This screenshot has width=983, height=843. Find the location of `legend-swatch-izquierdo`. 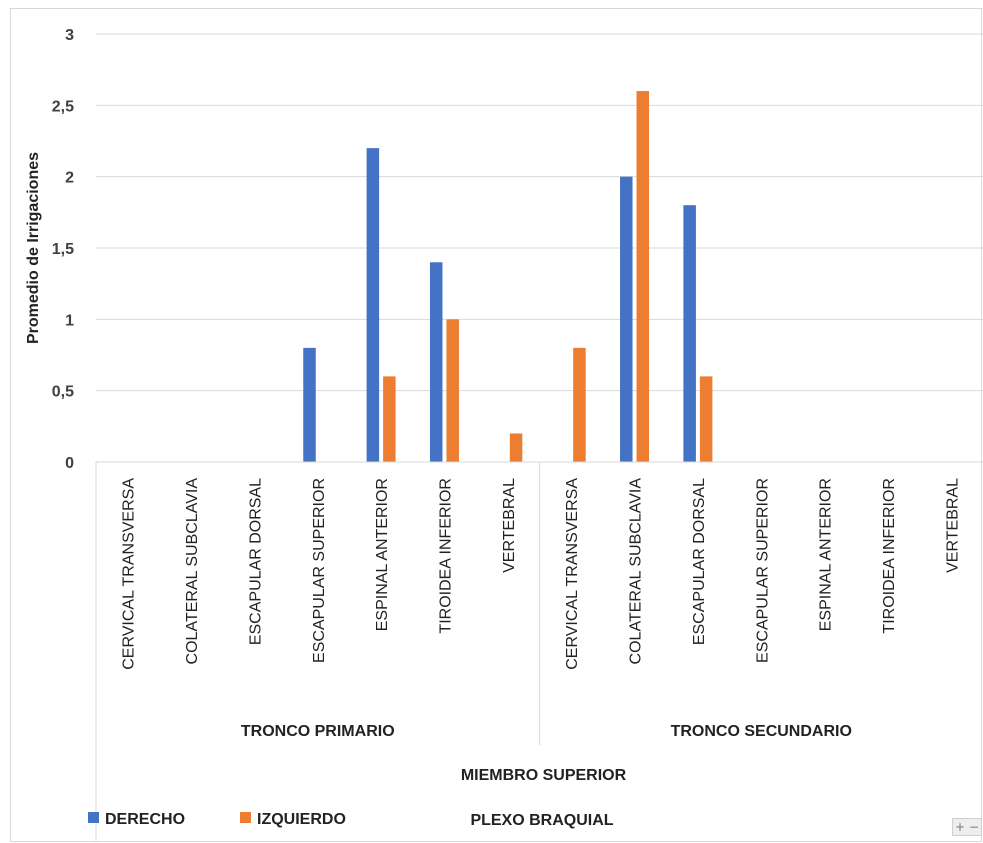

legend-swatch-izquierdo is located at coordinates (245, 817).